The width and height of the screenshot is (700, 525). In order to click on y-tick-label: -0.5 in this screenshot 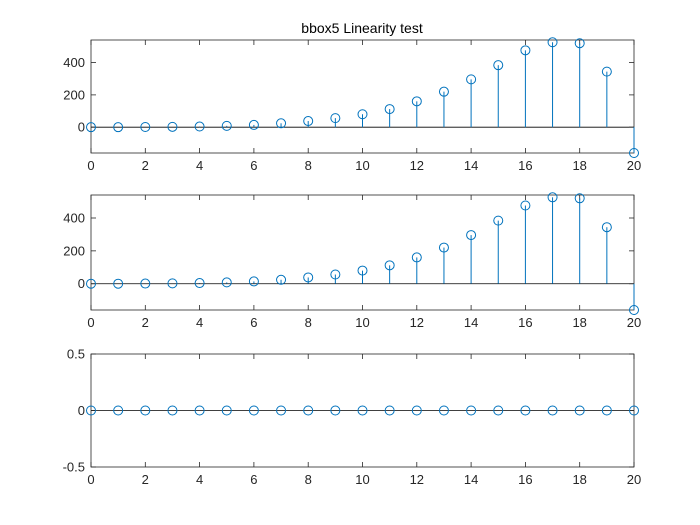, I will do `click(74, 467)`.